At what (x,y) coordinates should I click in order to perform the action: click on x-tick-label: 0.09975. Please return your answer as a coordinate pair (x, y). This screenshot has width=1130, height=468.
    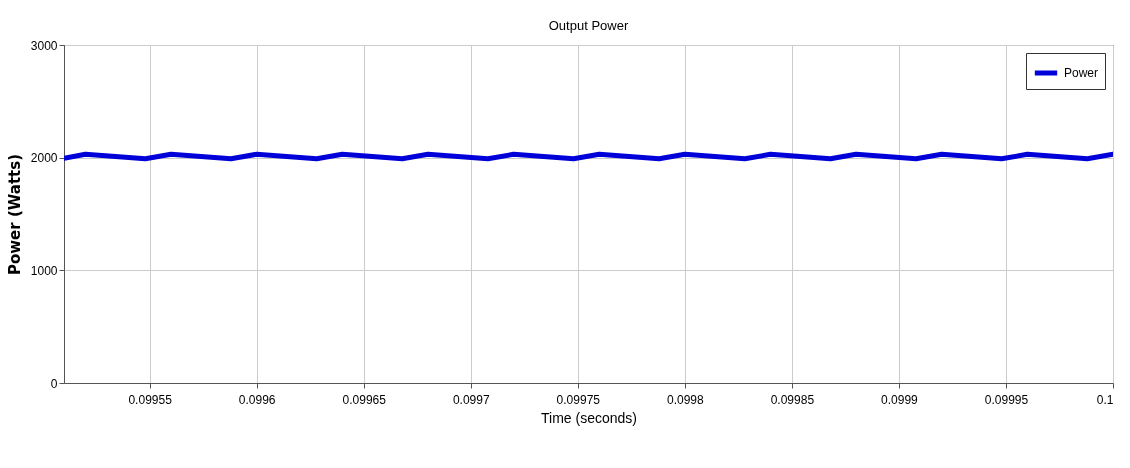
    Looking at the image, I should click on (578, 399).